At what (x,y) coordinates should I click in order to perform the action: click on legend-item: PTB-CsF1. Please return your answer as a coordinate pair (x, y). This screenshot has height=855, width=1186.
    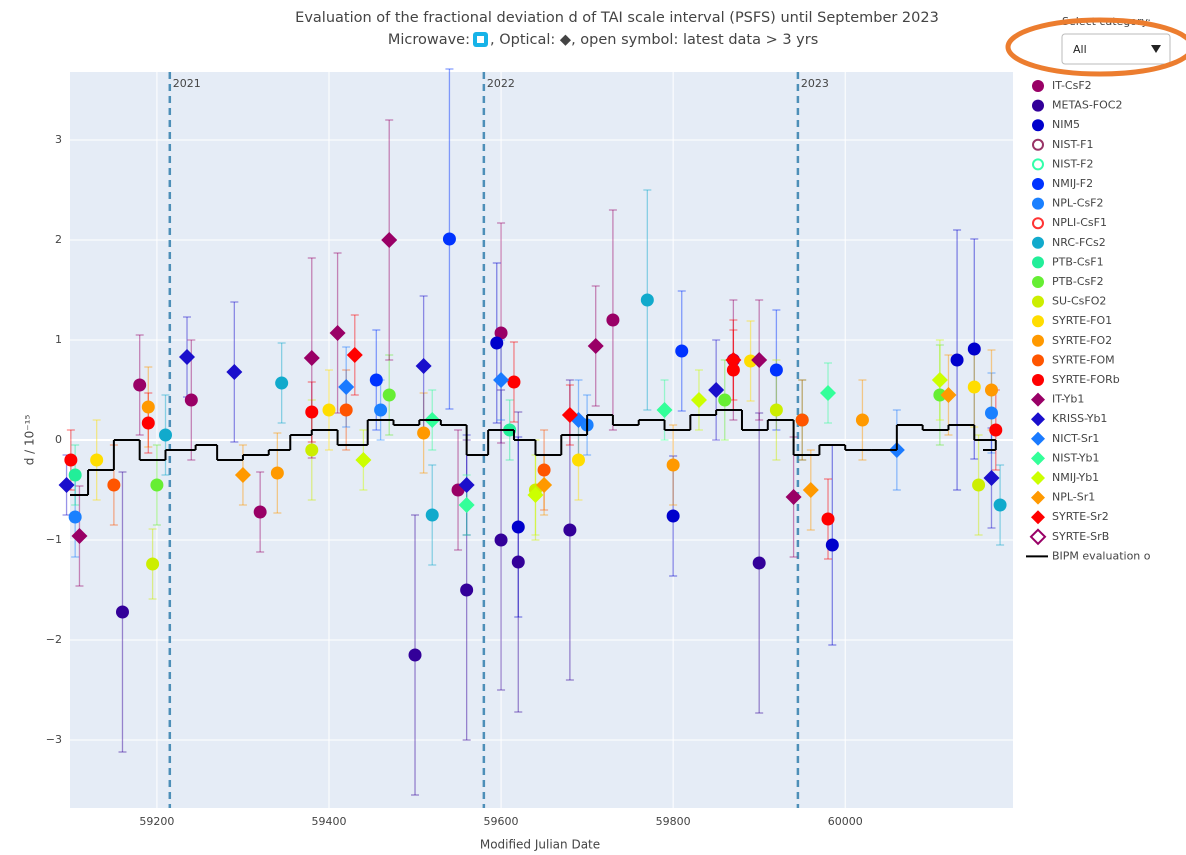
    Looking at the image, I should click on (1068, 262).